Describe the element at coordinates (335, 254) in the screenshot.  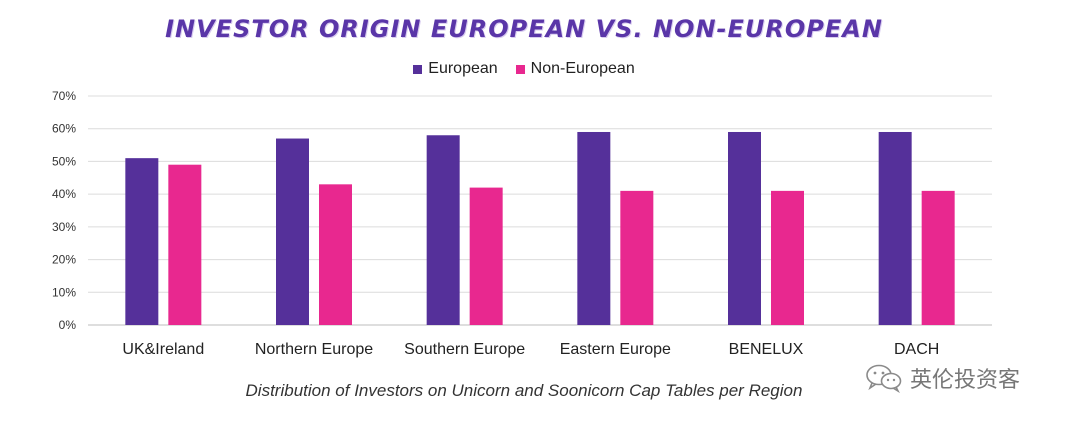
I see `bar-non-european-northern-europe` at that location.